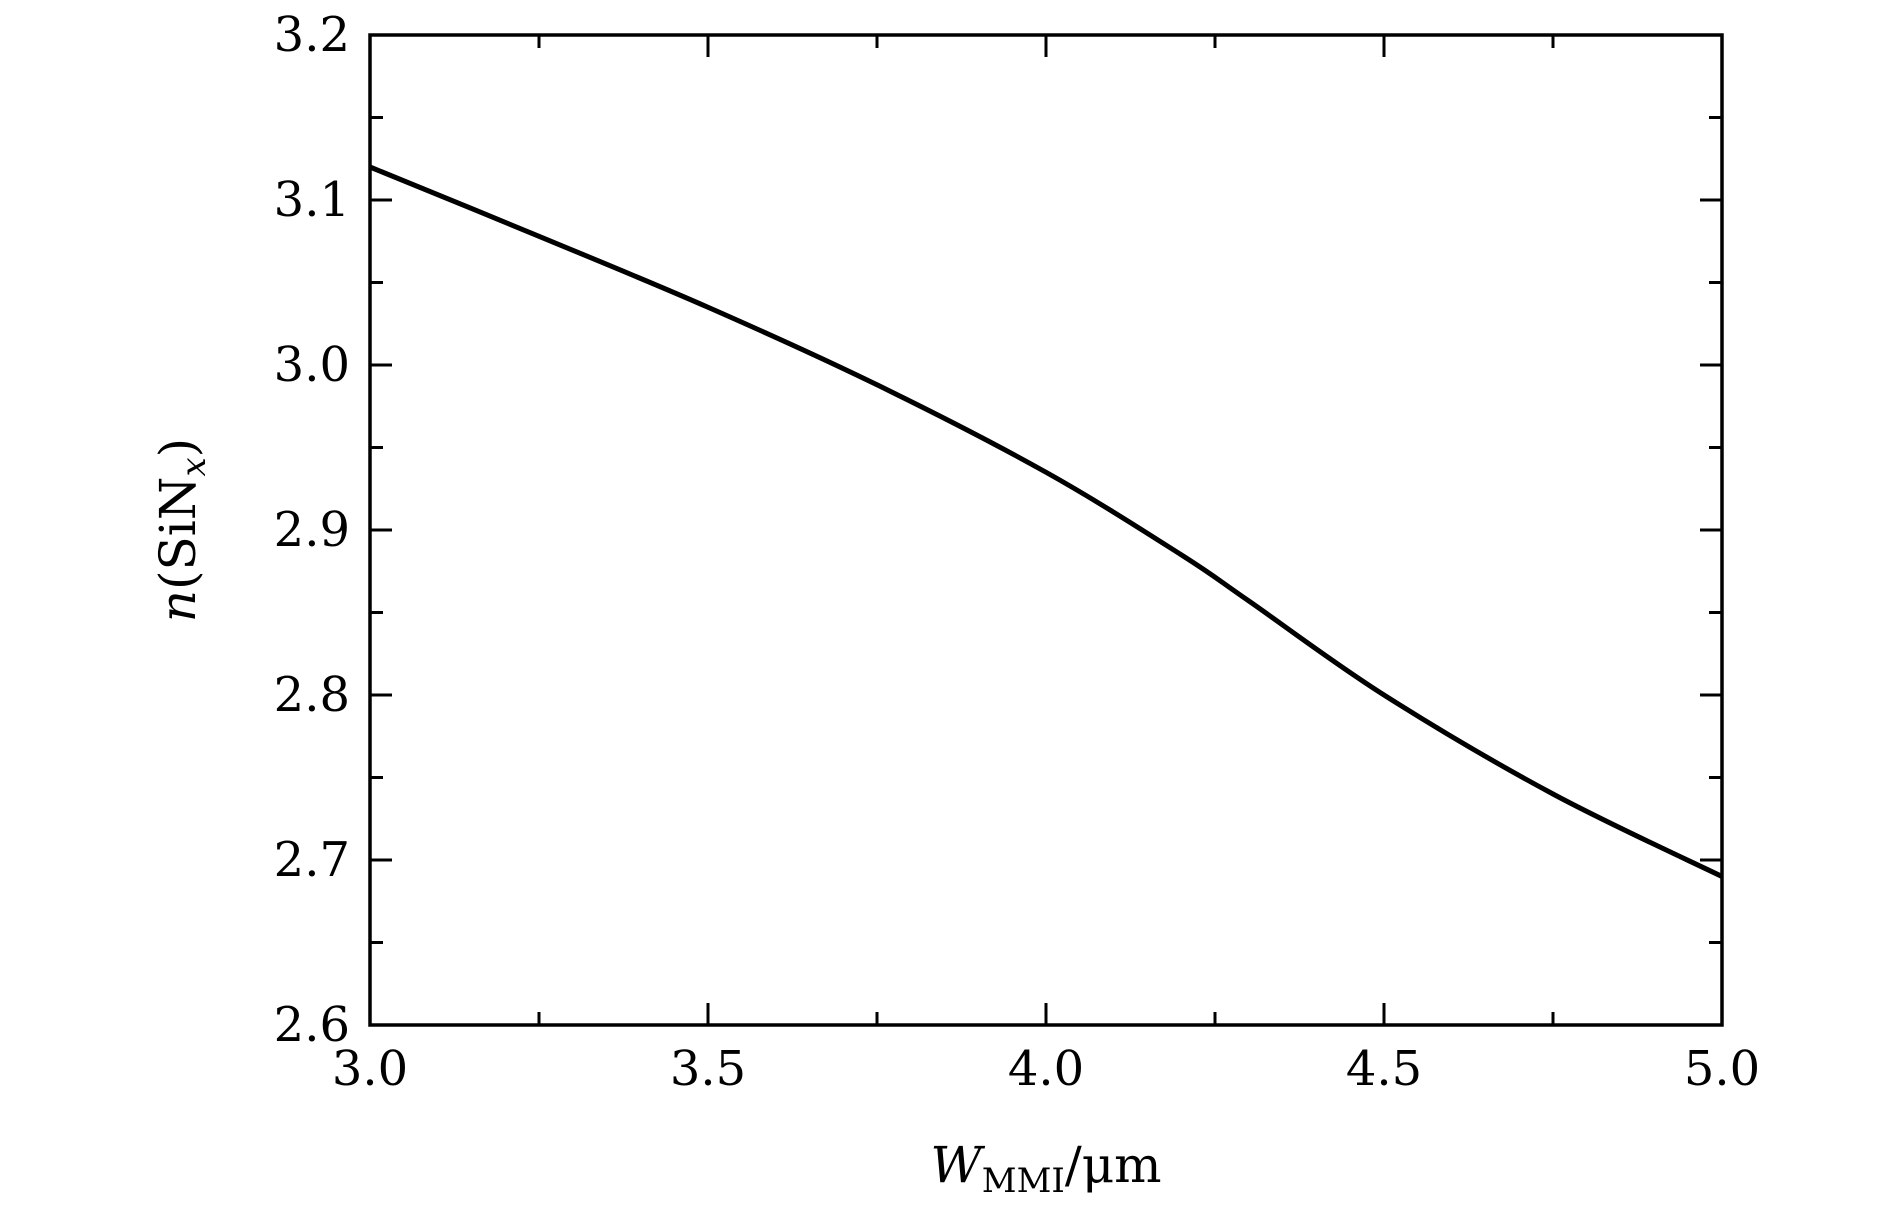  What do you see at coordinates (370, 1069) in the screenshot?
I see `x-tick-label: 3.0` at bounding box center [370, 1069].